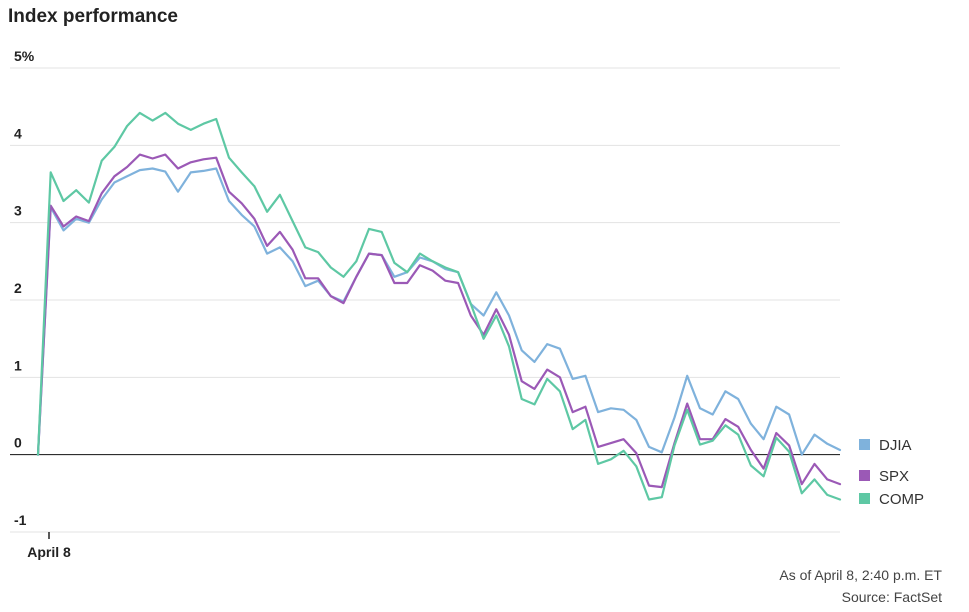  What do you see at coordinates (18, 365) in the screenshot?
I see `y-tick-label: 1` at bounding box center [18, 365].